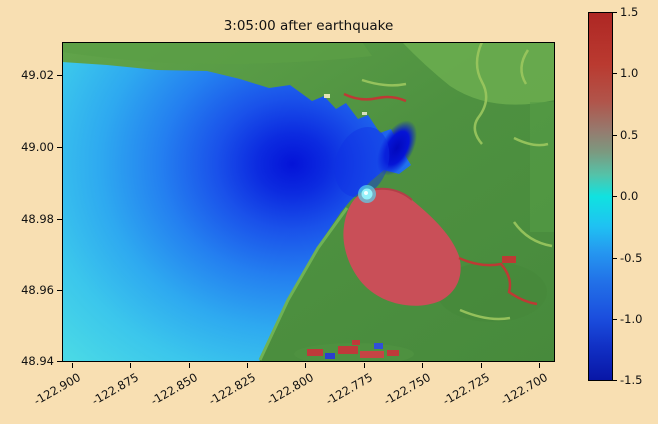  Describe the element at coordinates (629, 73) in the screenshot. I see `colorbar-tick-label: 1.0` at that location.